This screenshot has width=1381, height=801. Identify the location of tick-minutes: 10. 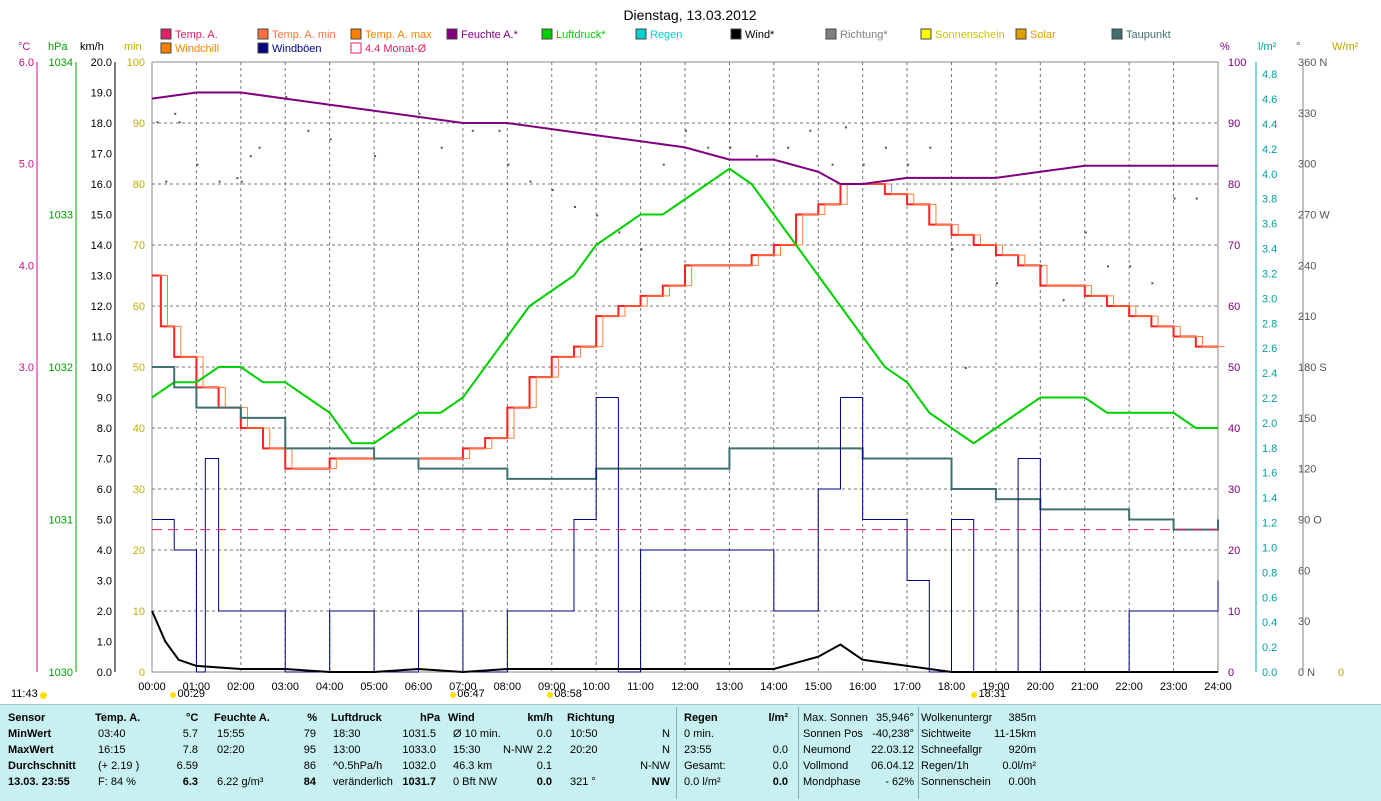
(139, 612).